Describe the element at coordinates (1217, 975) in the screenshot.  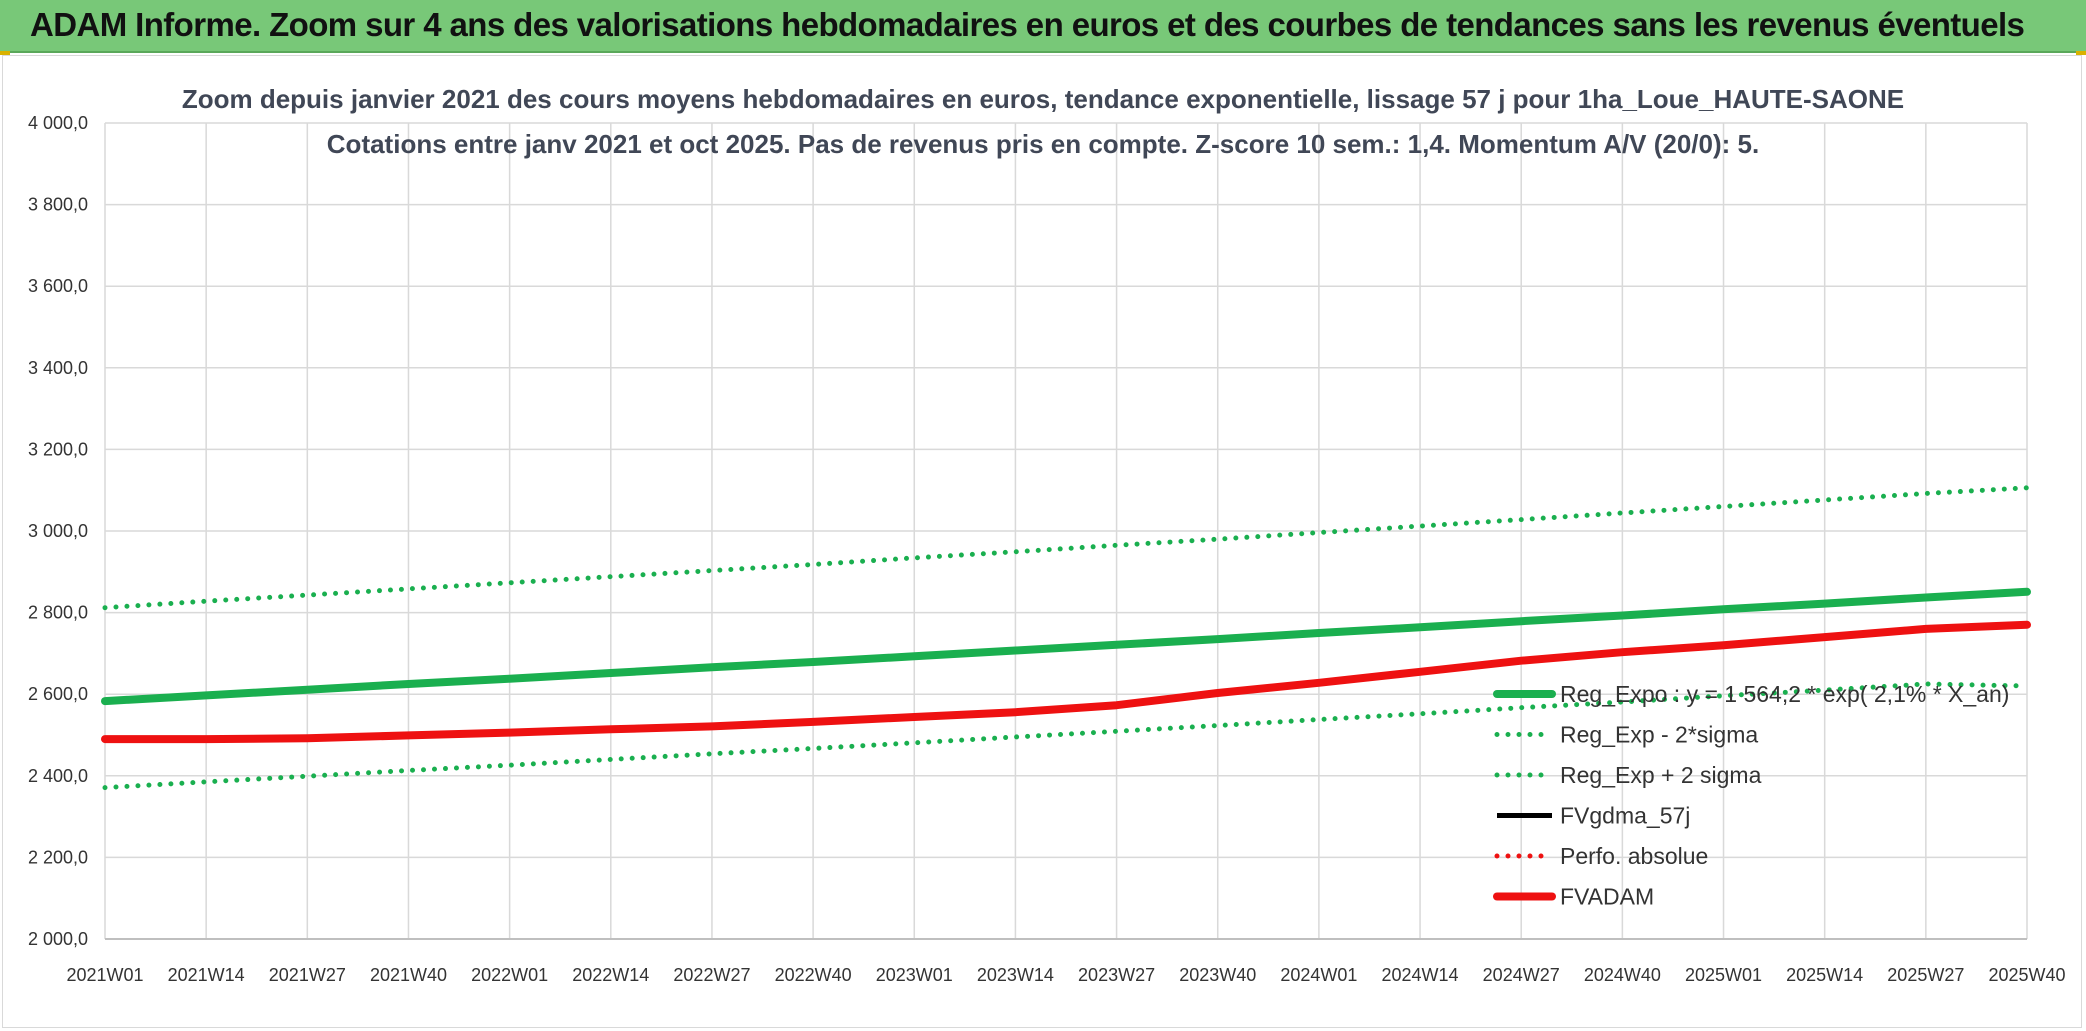
I see `x-tick-label: 2023W40` at that location.